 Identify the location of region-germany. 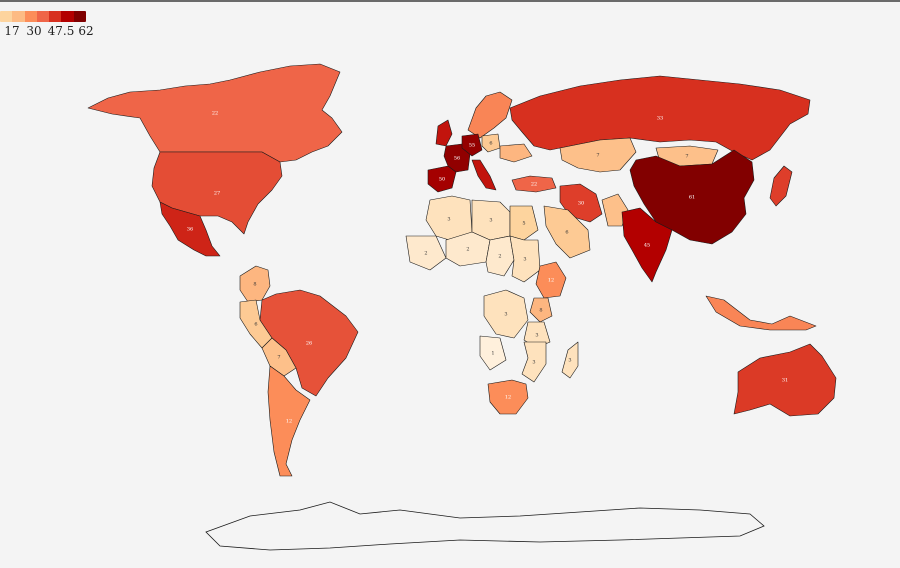
(472, 145).